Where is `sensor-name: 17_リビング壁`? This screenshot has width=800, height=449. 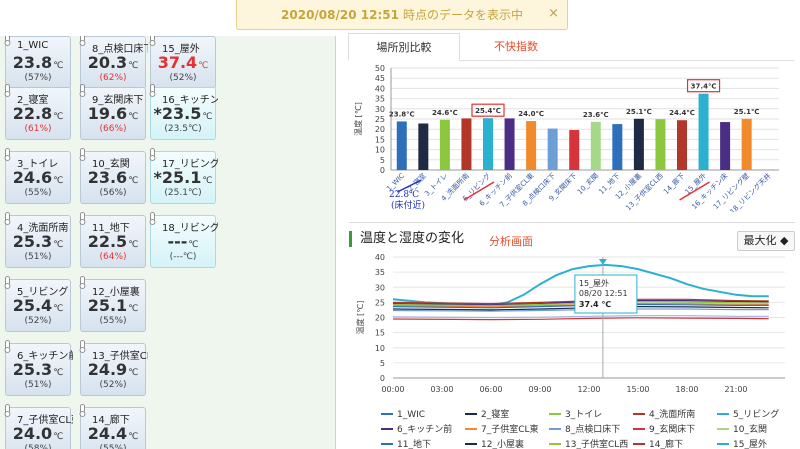 sensor-name: 17_リビング壁 is located at coordinates (190, 164).